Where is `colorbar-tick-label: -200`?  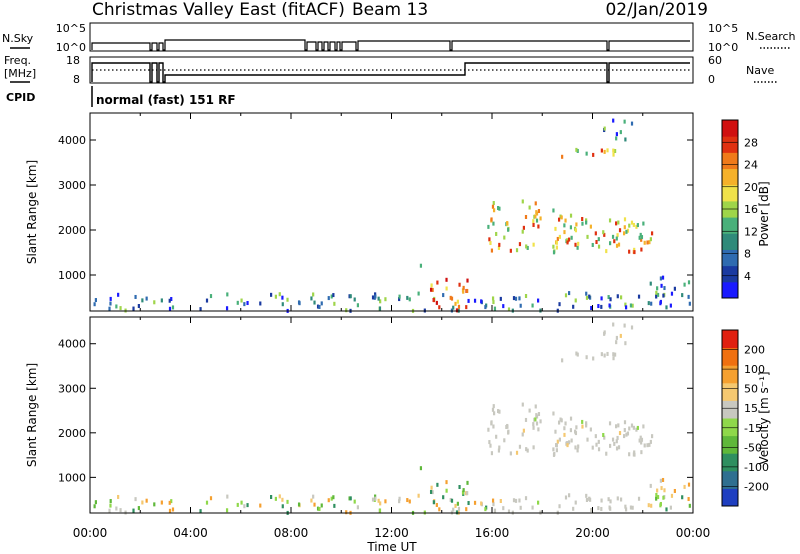 colorbar-tick-label: -200 is located at coordinates (756, 486).